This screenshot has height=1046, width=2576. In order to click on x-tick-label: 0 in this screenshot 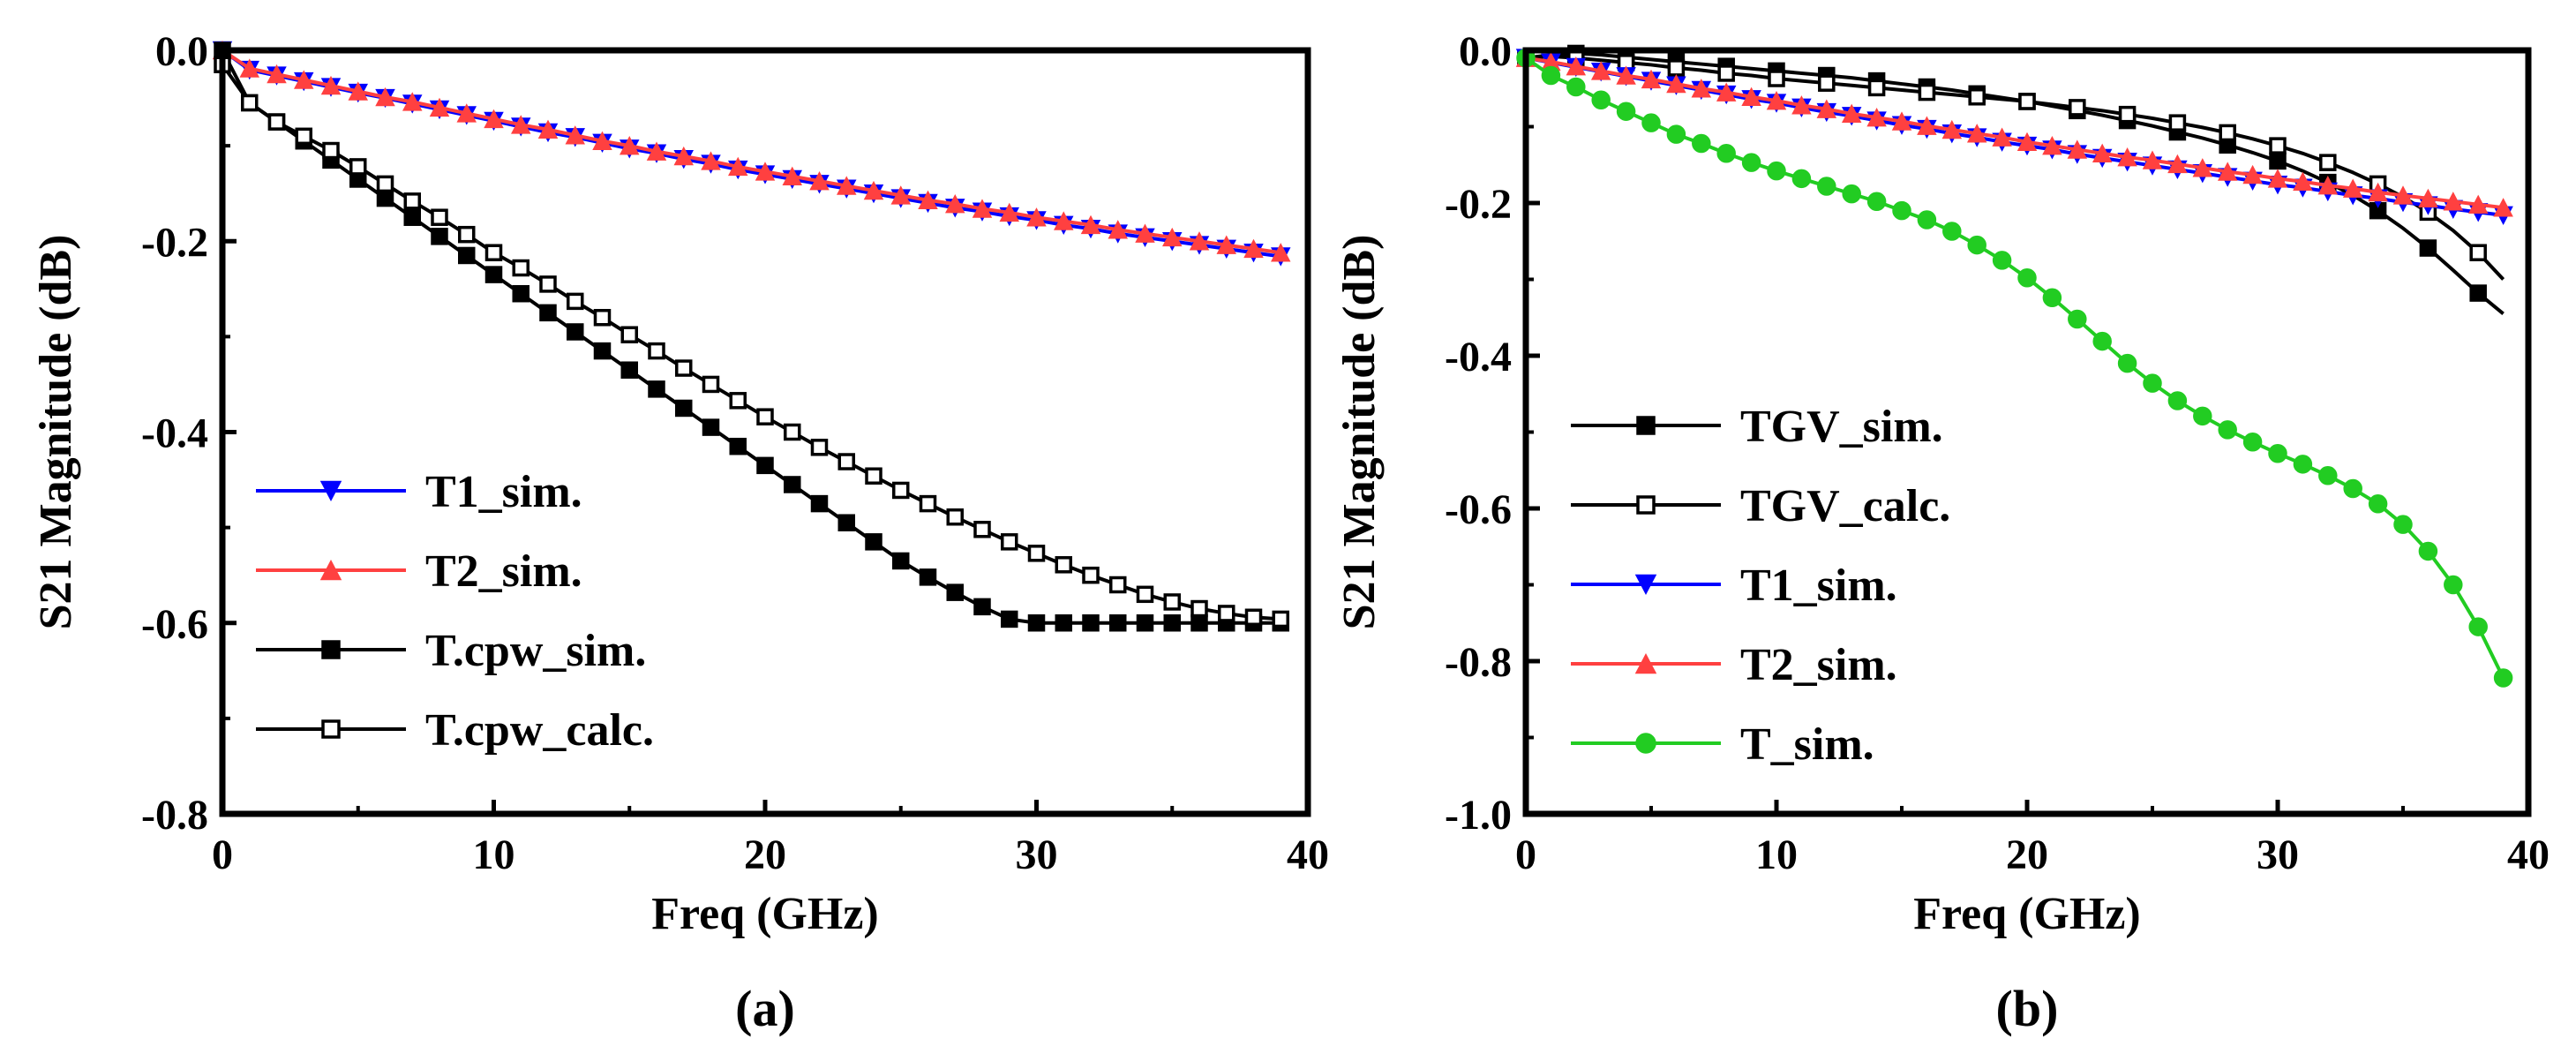, I will do `click(1525, 855)`.